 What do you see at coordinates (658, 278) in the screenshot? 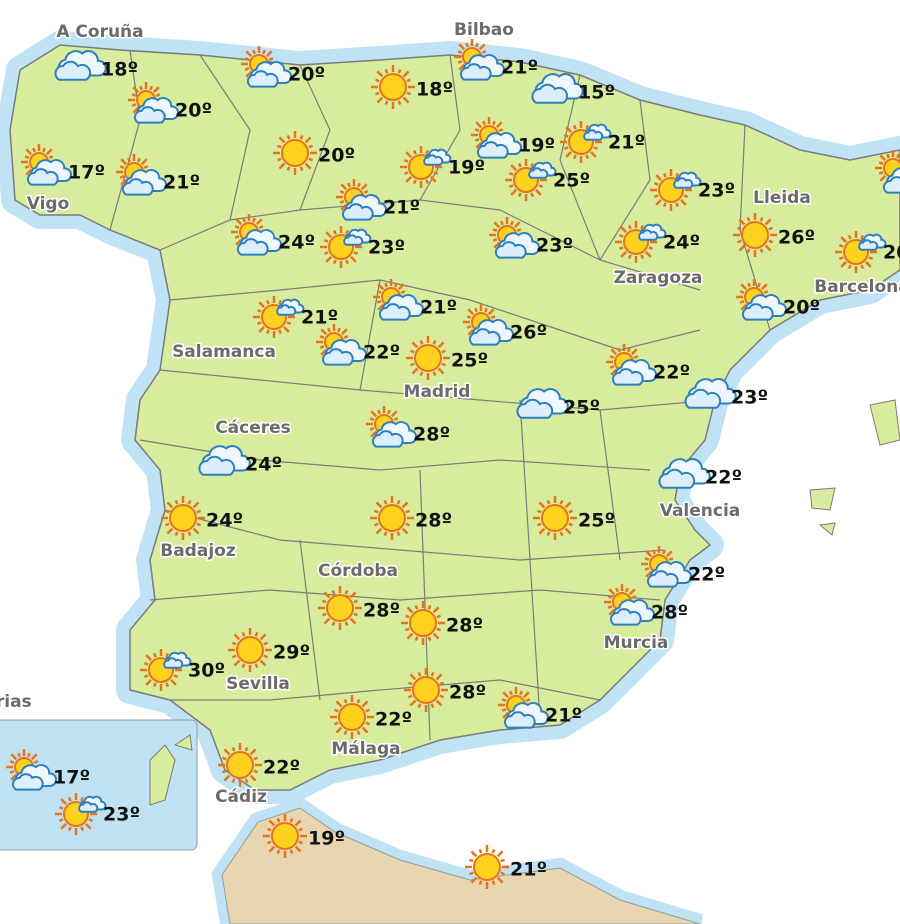
I see `city-label: Zaragoza` at bounding box center [658, 278].